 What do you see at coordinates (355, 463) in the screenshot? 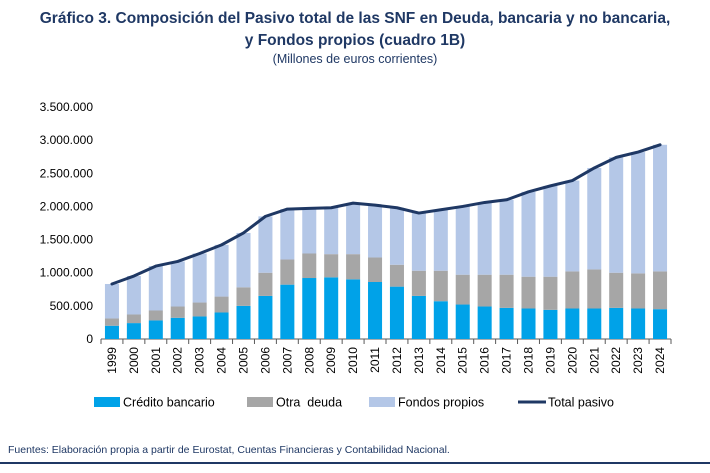
I see `footer-divider` at bounding box center [355, 463].